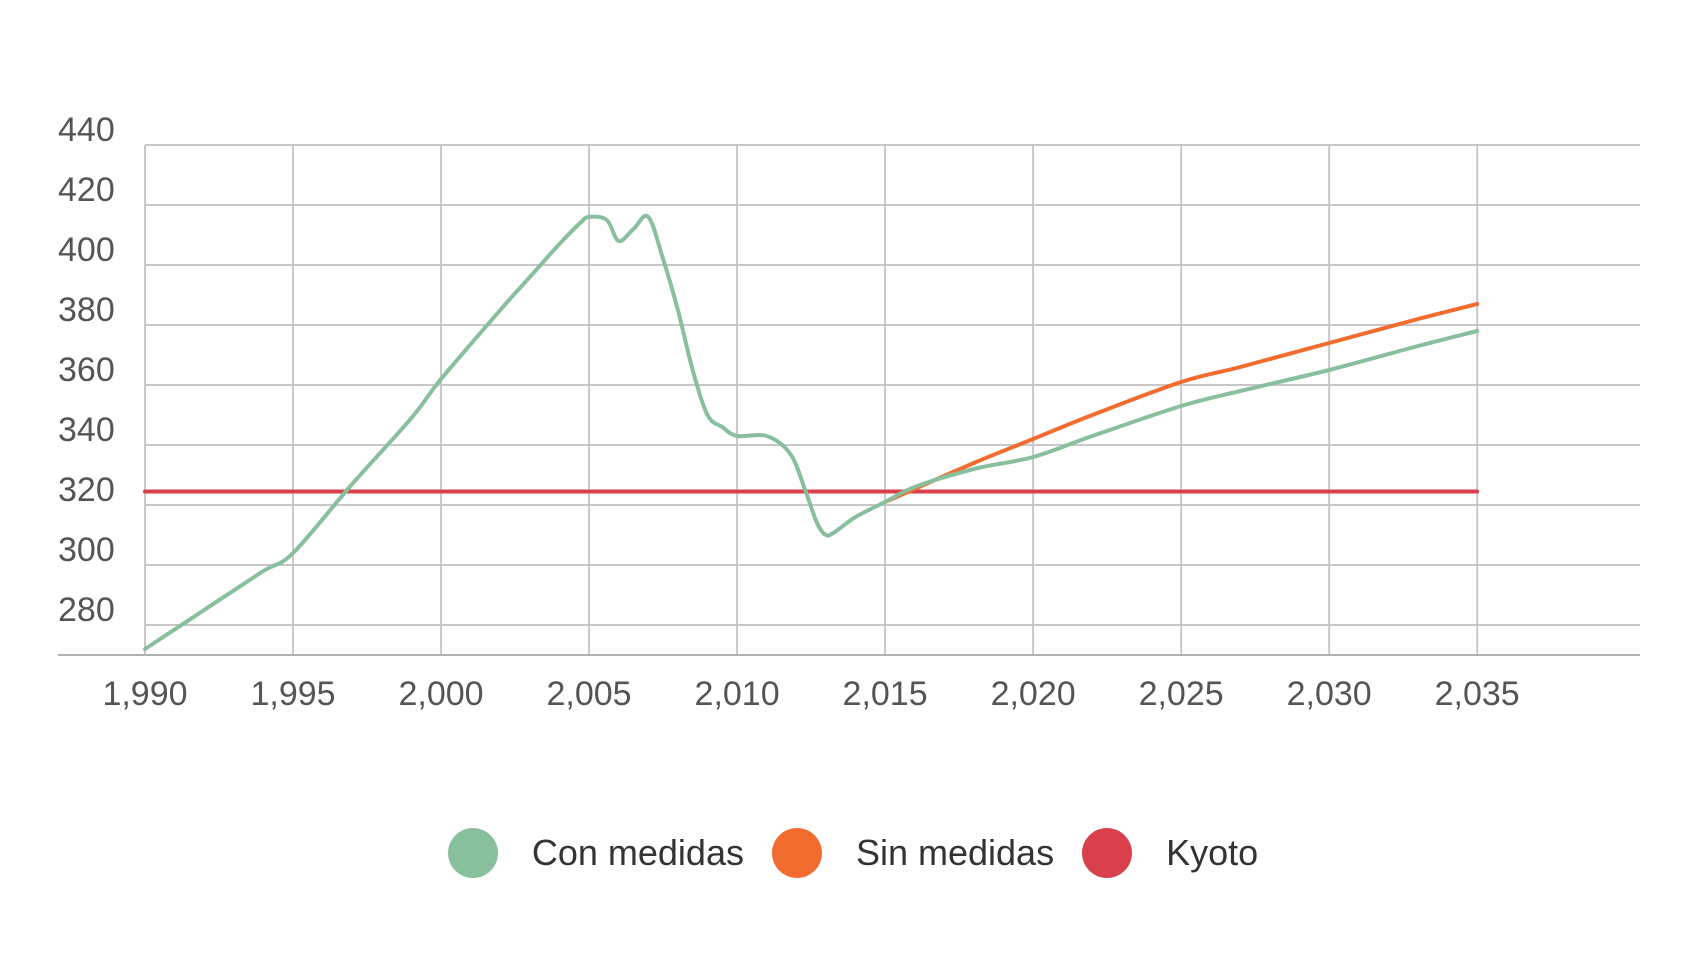  I want to click on legend-item-con-medidas: Con medidas, so click(595, 853).